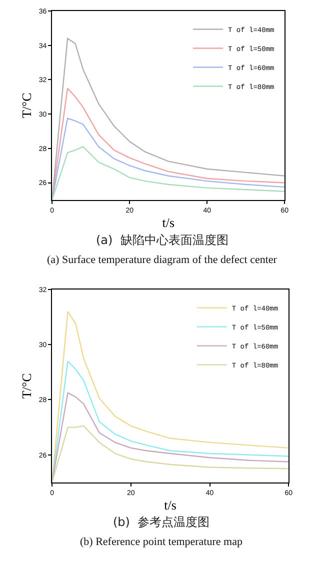 Image resolution: width=325 pixels, height=561 pixels. I want to click on text: (a) 缺陷中心表面温度图, so click(162, 240).